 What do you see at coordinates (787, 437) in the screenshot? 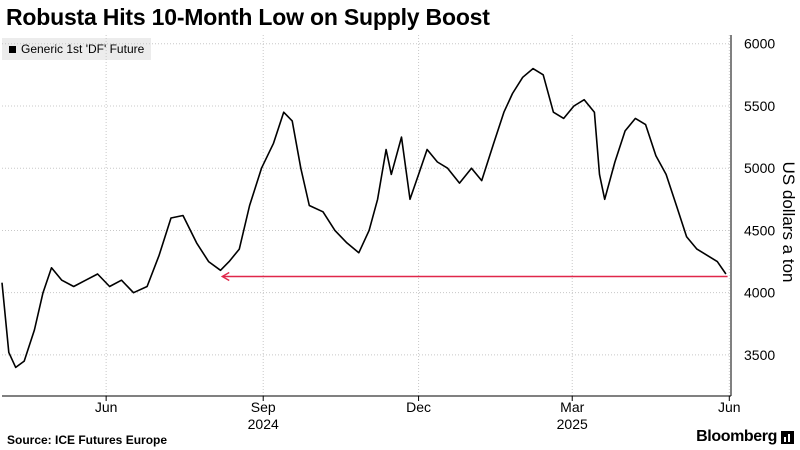
I see `bloomberg-bars-icon` at bounding box center [787, 437].